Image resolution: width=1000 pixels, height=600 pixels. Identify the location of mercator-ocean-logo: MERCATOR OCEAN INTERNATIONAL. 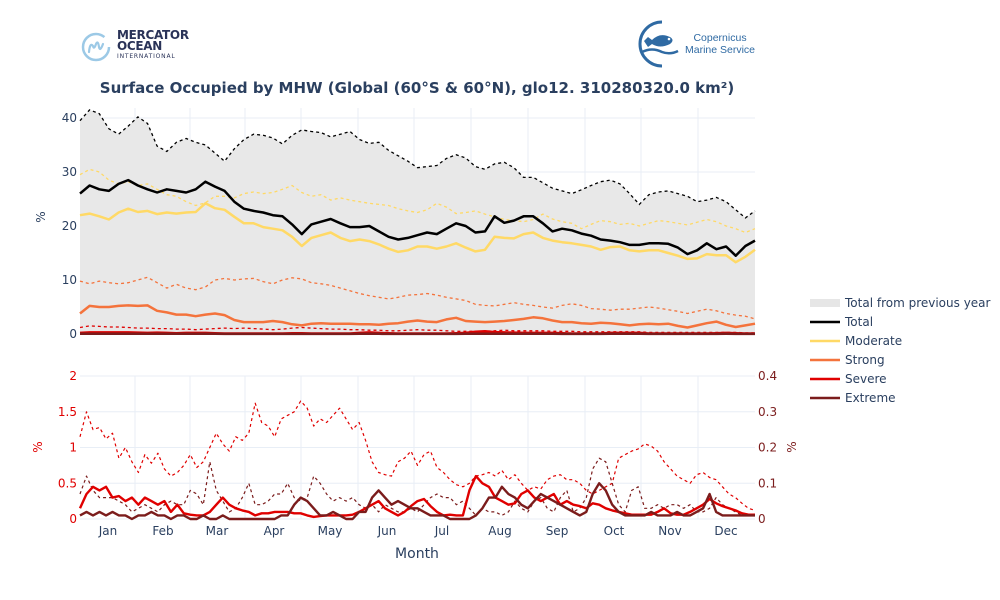
(140, 47).